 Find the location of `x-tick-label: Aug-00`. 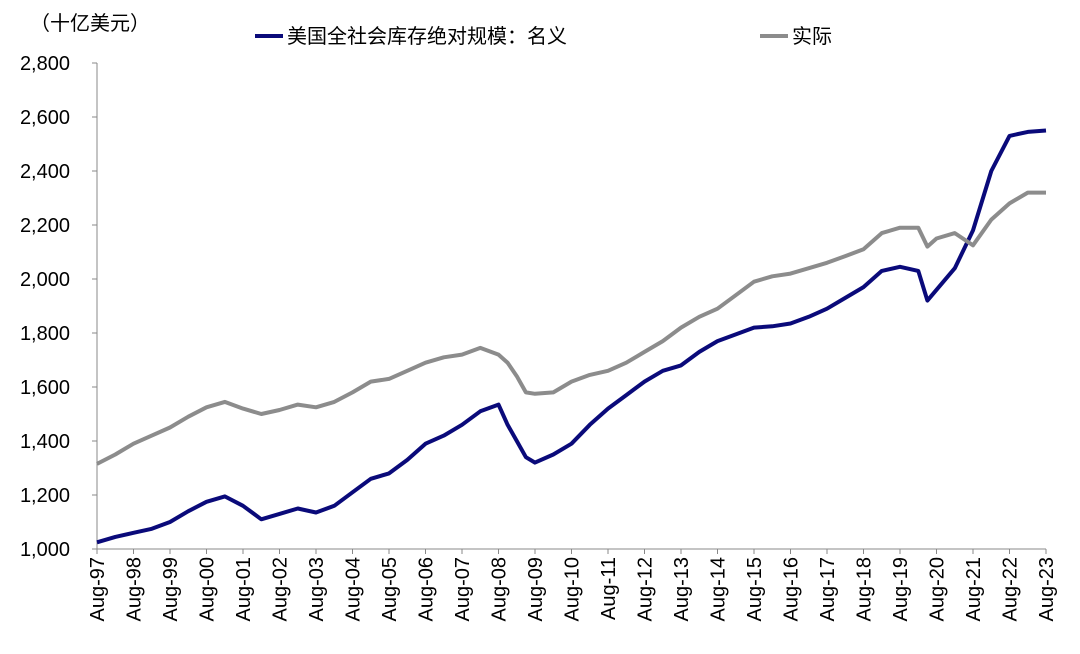

x-tick-label: Aug-00 is located at coordinates (208, 589).